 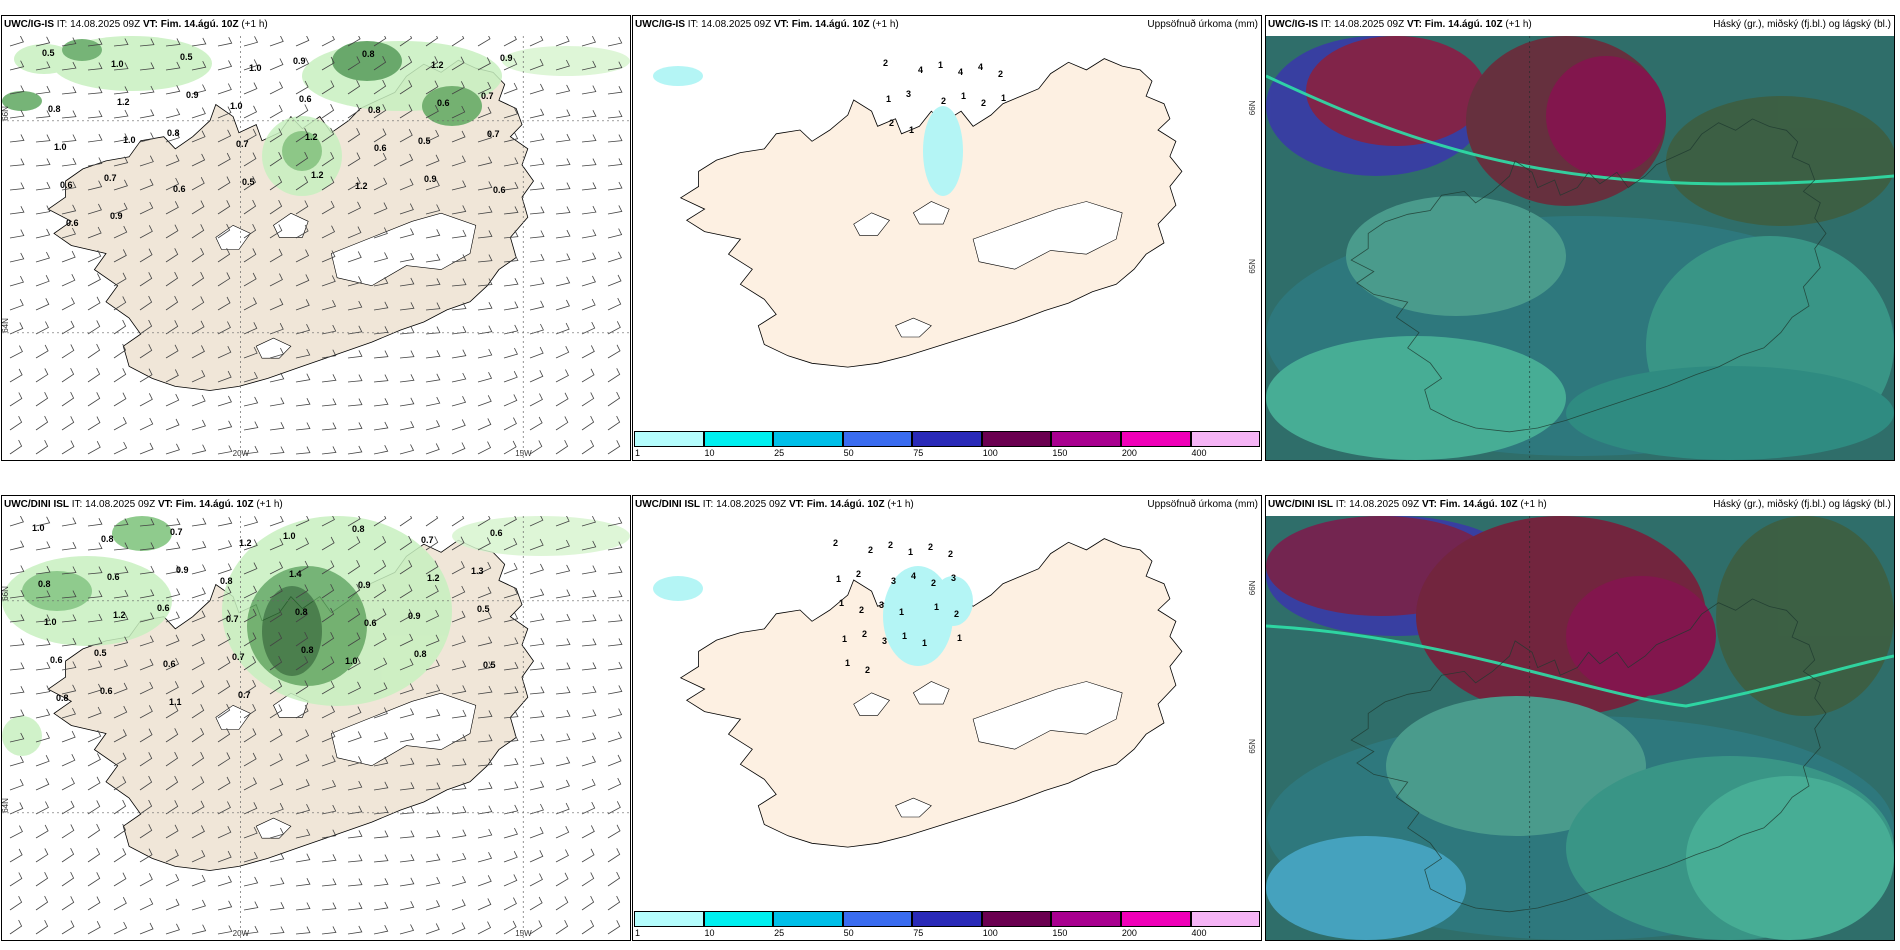 I want to click on colorbar-cell, so click(x=1225, y=919).